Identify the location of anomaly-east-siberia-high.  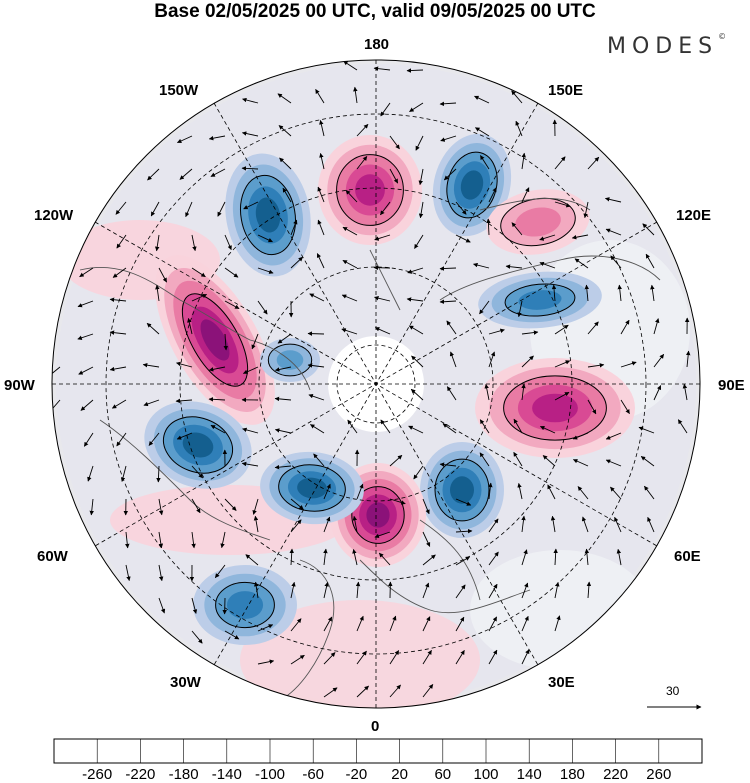
(538, 222).